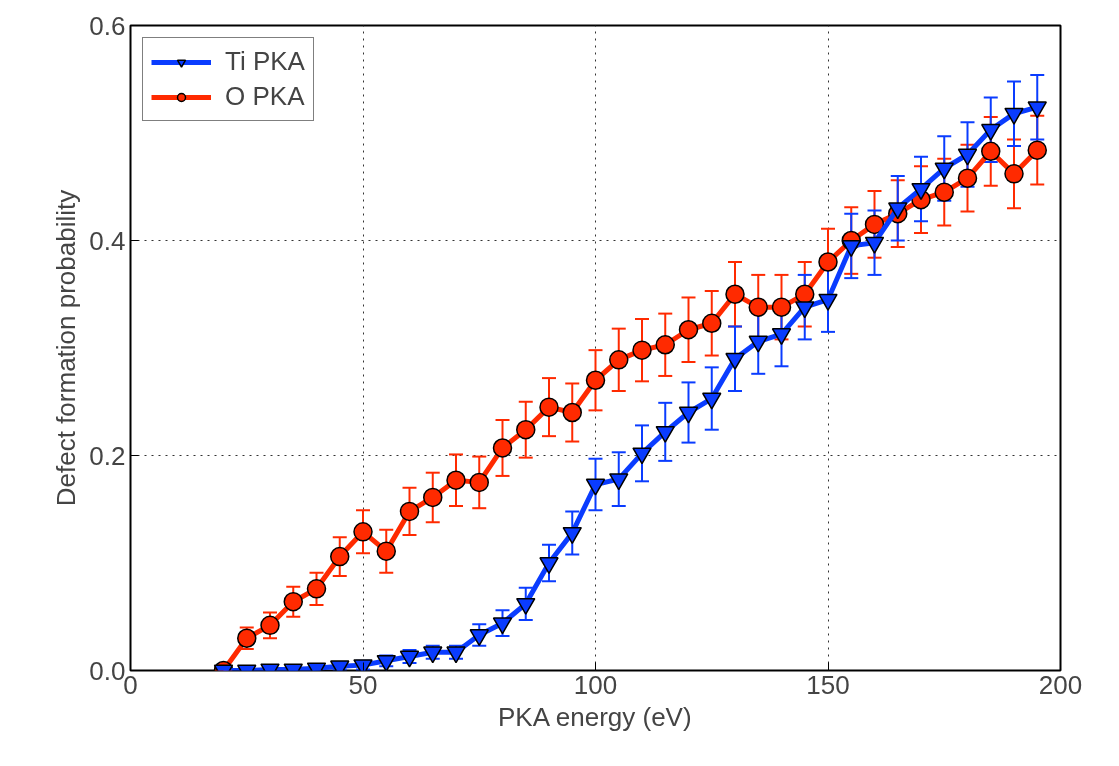 This screenshot has height=766, width=1119. Describe the element at coordinates (107, 455) in the screenshot. I see `y-tick-label: 0.2` at that location.